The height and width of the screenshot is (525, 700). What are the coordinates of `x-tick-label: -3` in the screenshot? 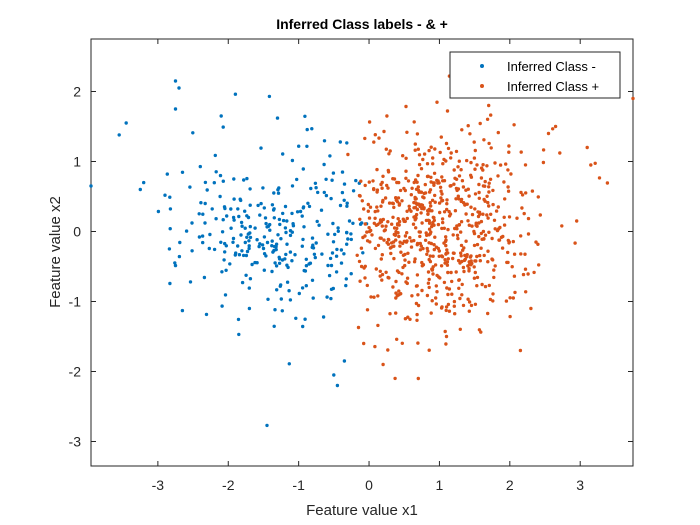 It's located at (158, 485).